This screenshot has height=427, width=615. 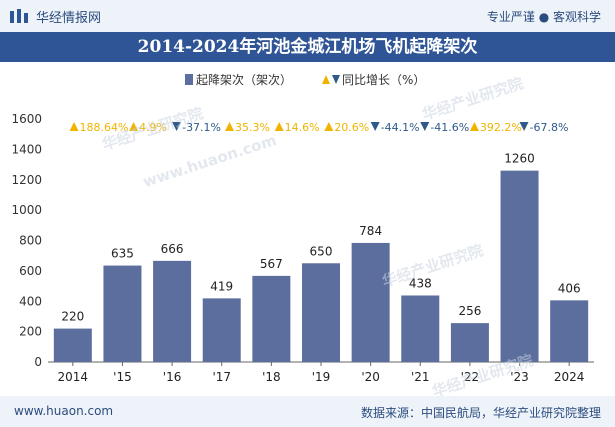 What do you see at coordinates (30, 301) in the screenshot?
I see `y-tick-label: 400` at bounding box center [30, 301].